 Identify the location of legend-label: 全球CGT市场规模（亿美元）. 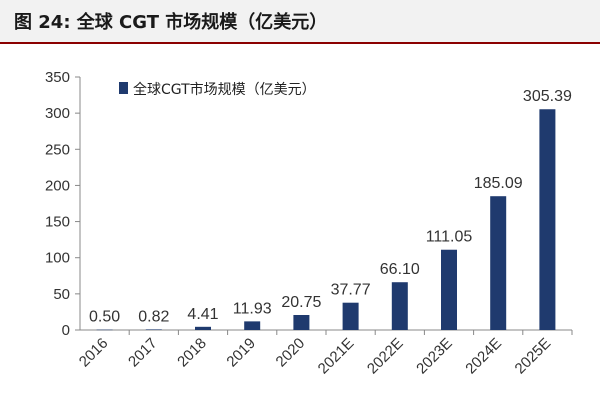
(224, 89).